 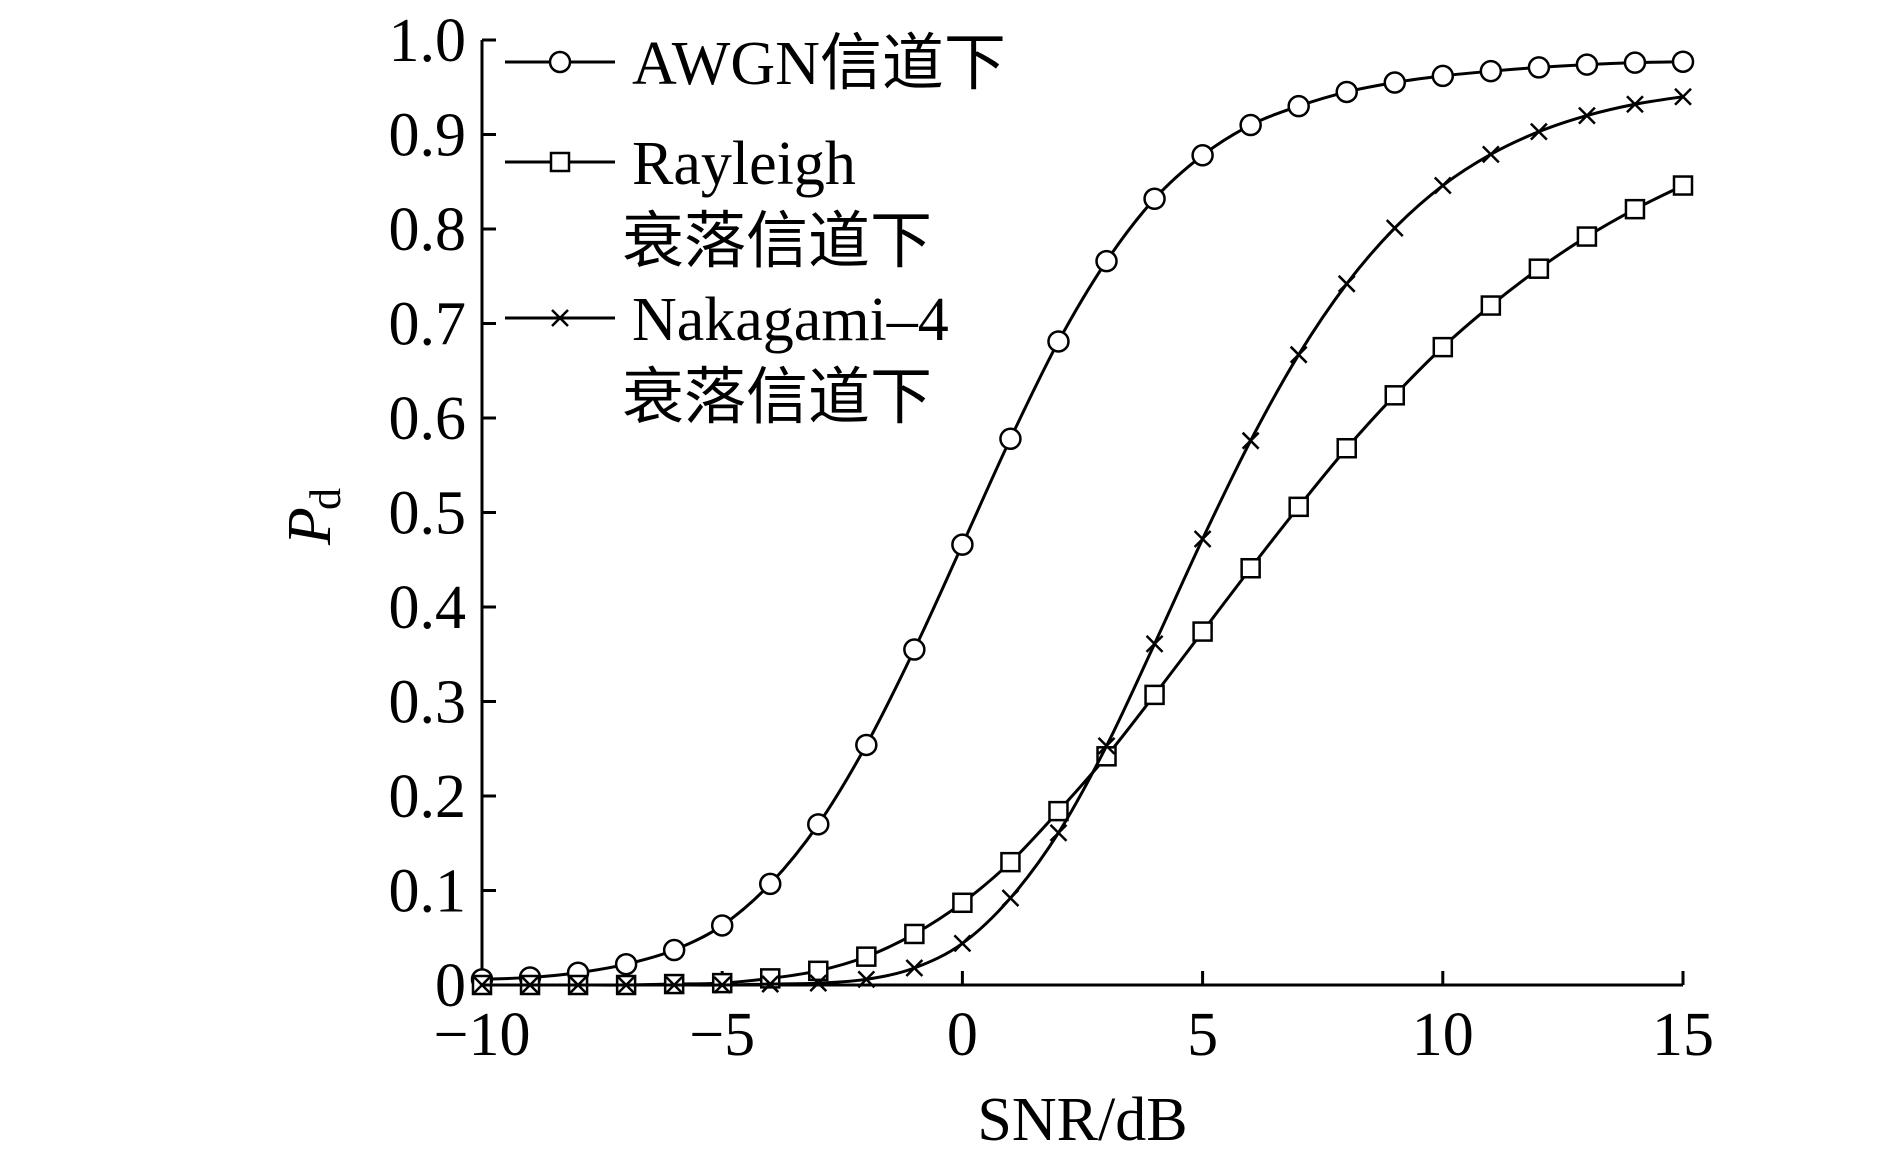 I want to click on y-tick-label: 0.2, so click(x=428, y=797).